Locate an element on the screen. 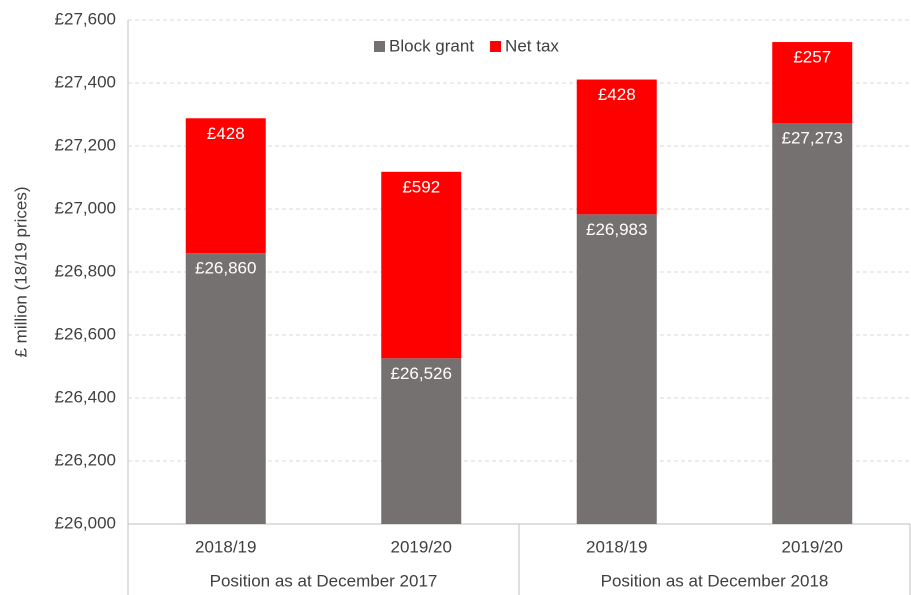  y-tick-label: £26,400 is located at coordinates (85, 396).